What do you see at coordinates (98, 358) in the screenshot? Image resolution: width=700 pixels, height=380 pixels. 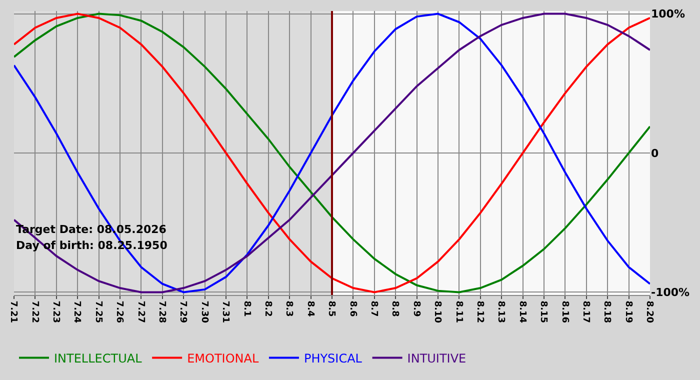 I see `legend-label: INTELLECTUAL` at bounding box center [98, 358].